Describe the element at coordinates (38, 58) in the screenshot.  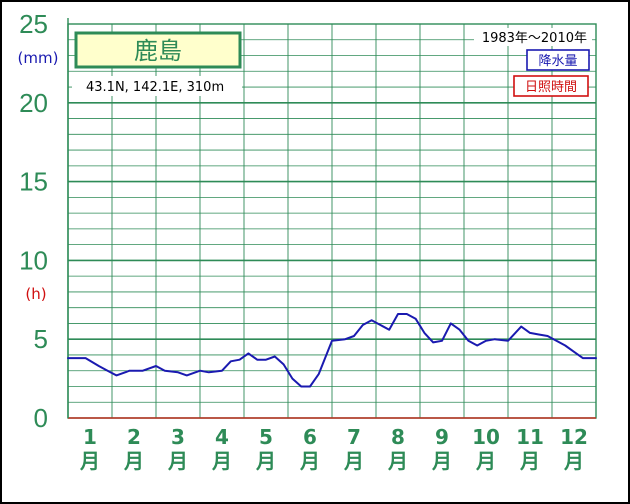
I see `y-unit-primary: (mm)` at that location.